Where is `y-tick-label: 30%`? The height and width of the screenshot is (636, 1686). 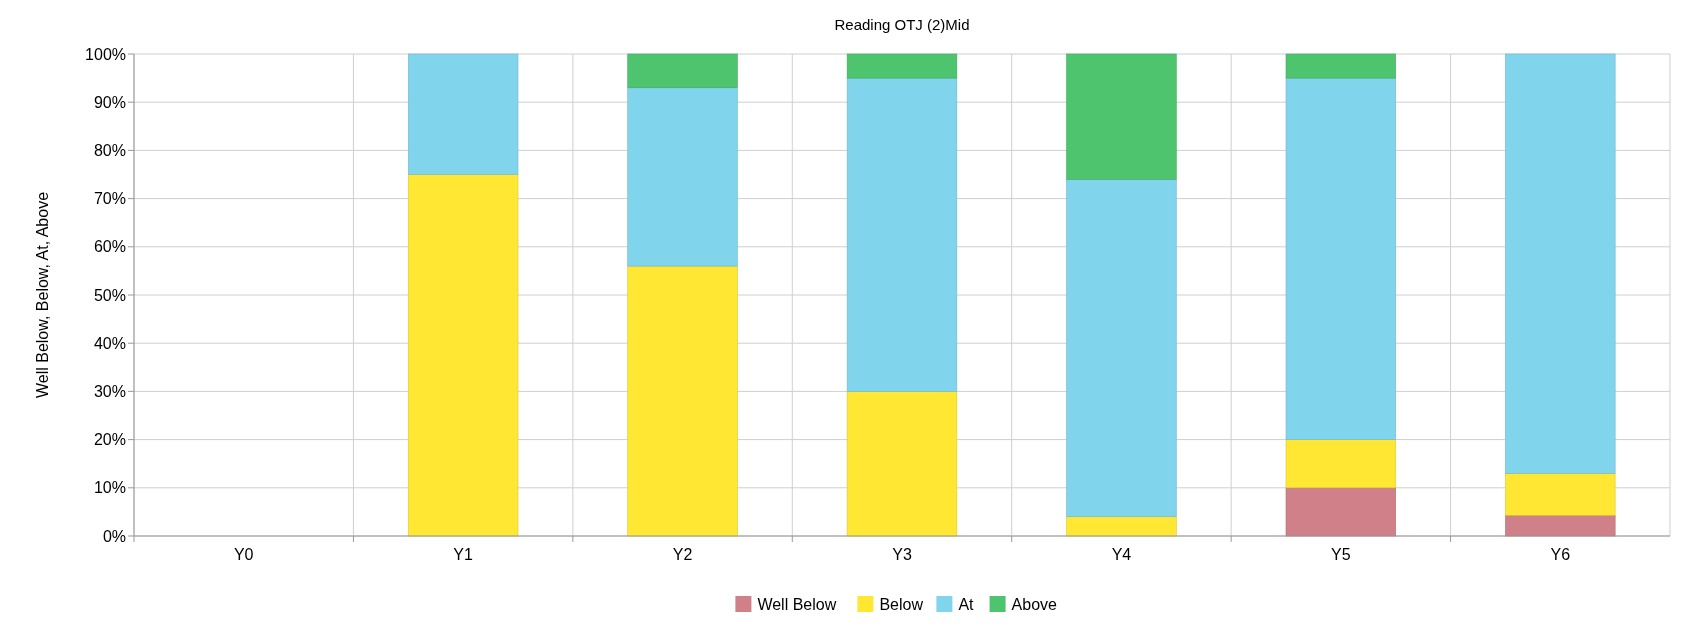
y-tick-label: 30% is located at coordinates (109, 391).